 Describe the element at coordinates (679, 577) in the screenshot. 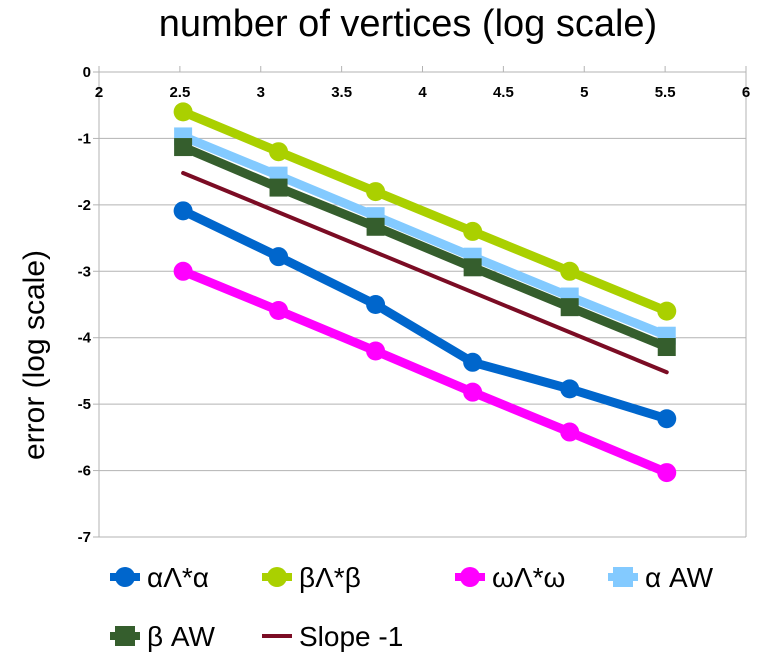

I see `legend-label: α AW` at that location.